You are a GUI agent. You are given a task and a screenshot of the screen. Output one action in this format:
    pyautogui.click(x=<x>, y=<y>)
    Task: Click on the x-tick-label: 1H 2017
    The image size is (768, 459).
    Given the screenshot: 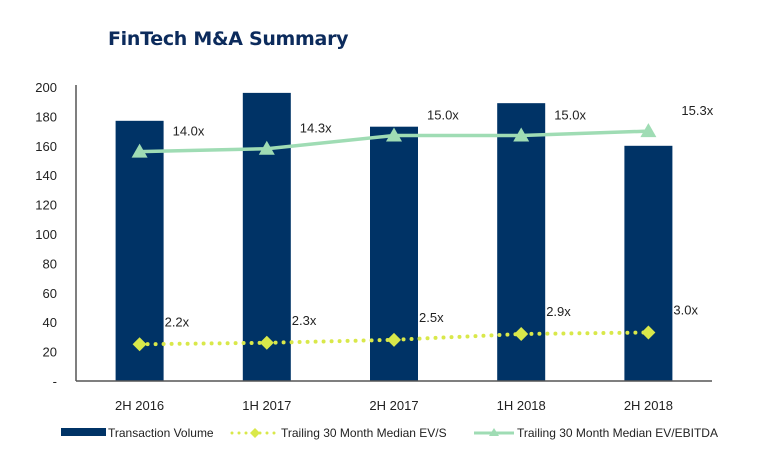 What is the action you would take?
    pyautogui.click(x=266, y=405)
    